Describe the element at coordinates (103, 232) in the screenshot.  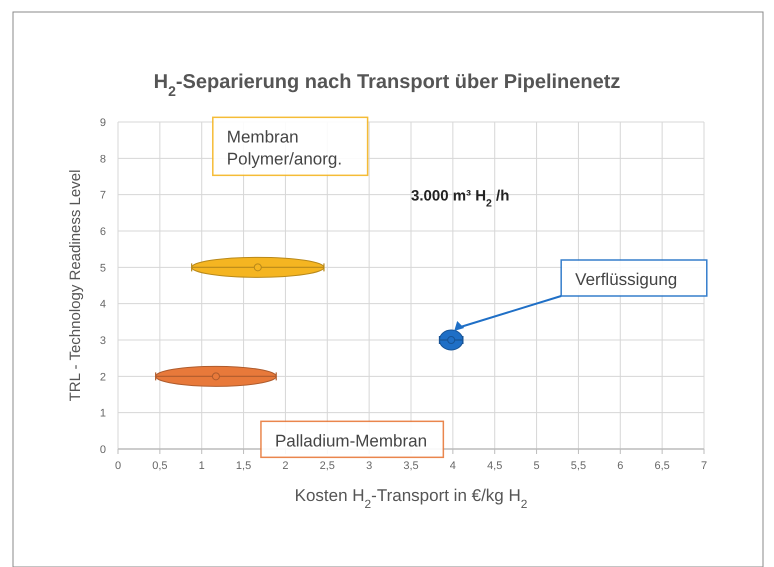
I see `y-tick-label: 6` at that location.